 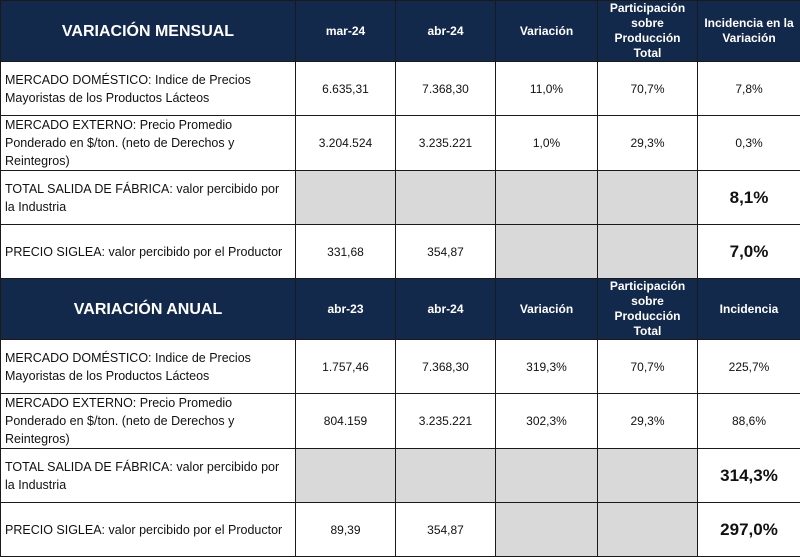 What do you see at coordinates (148, 309) in the screenshot?
I see `section-title: VARIACIÓN ANUAL` at bounding box center [148, 309].